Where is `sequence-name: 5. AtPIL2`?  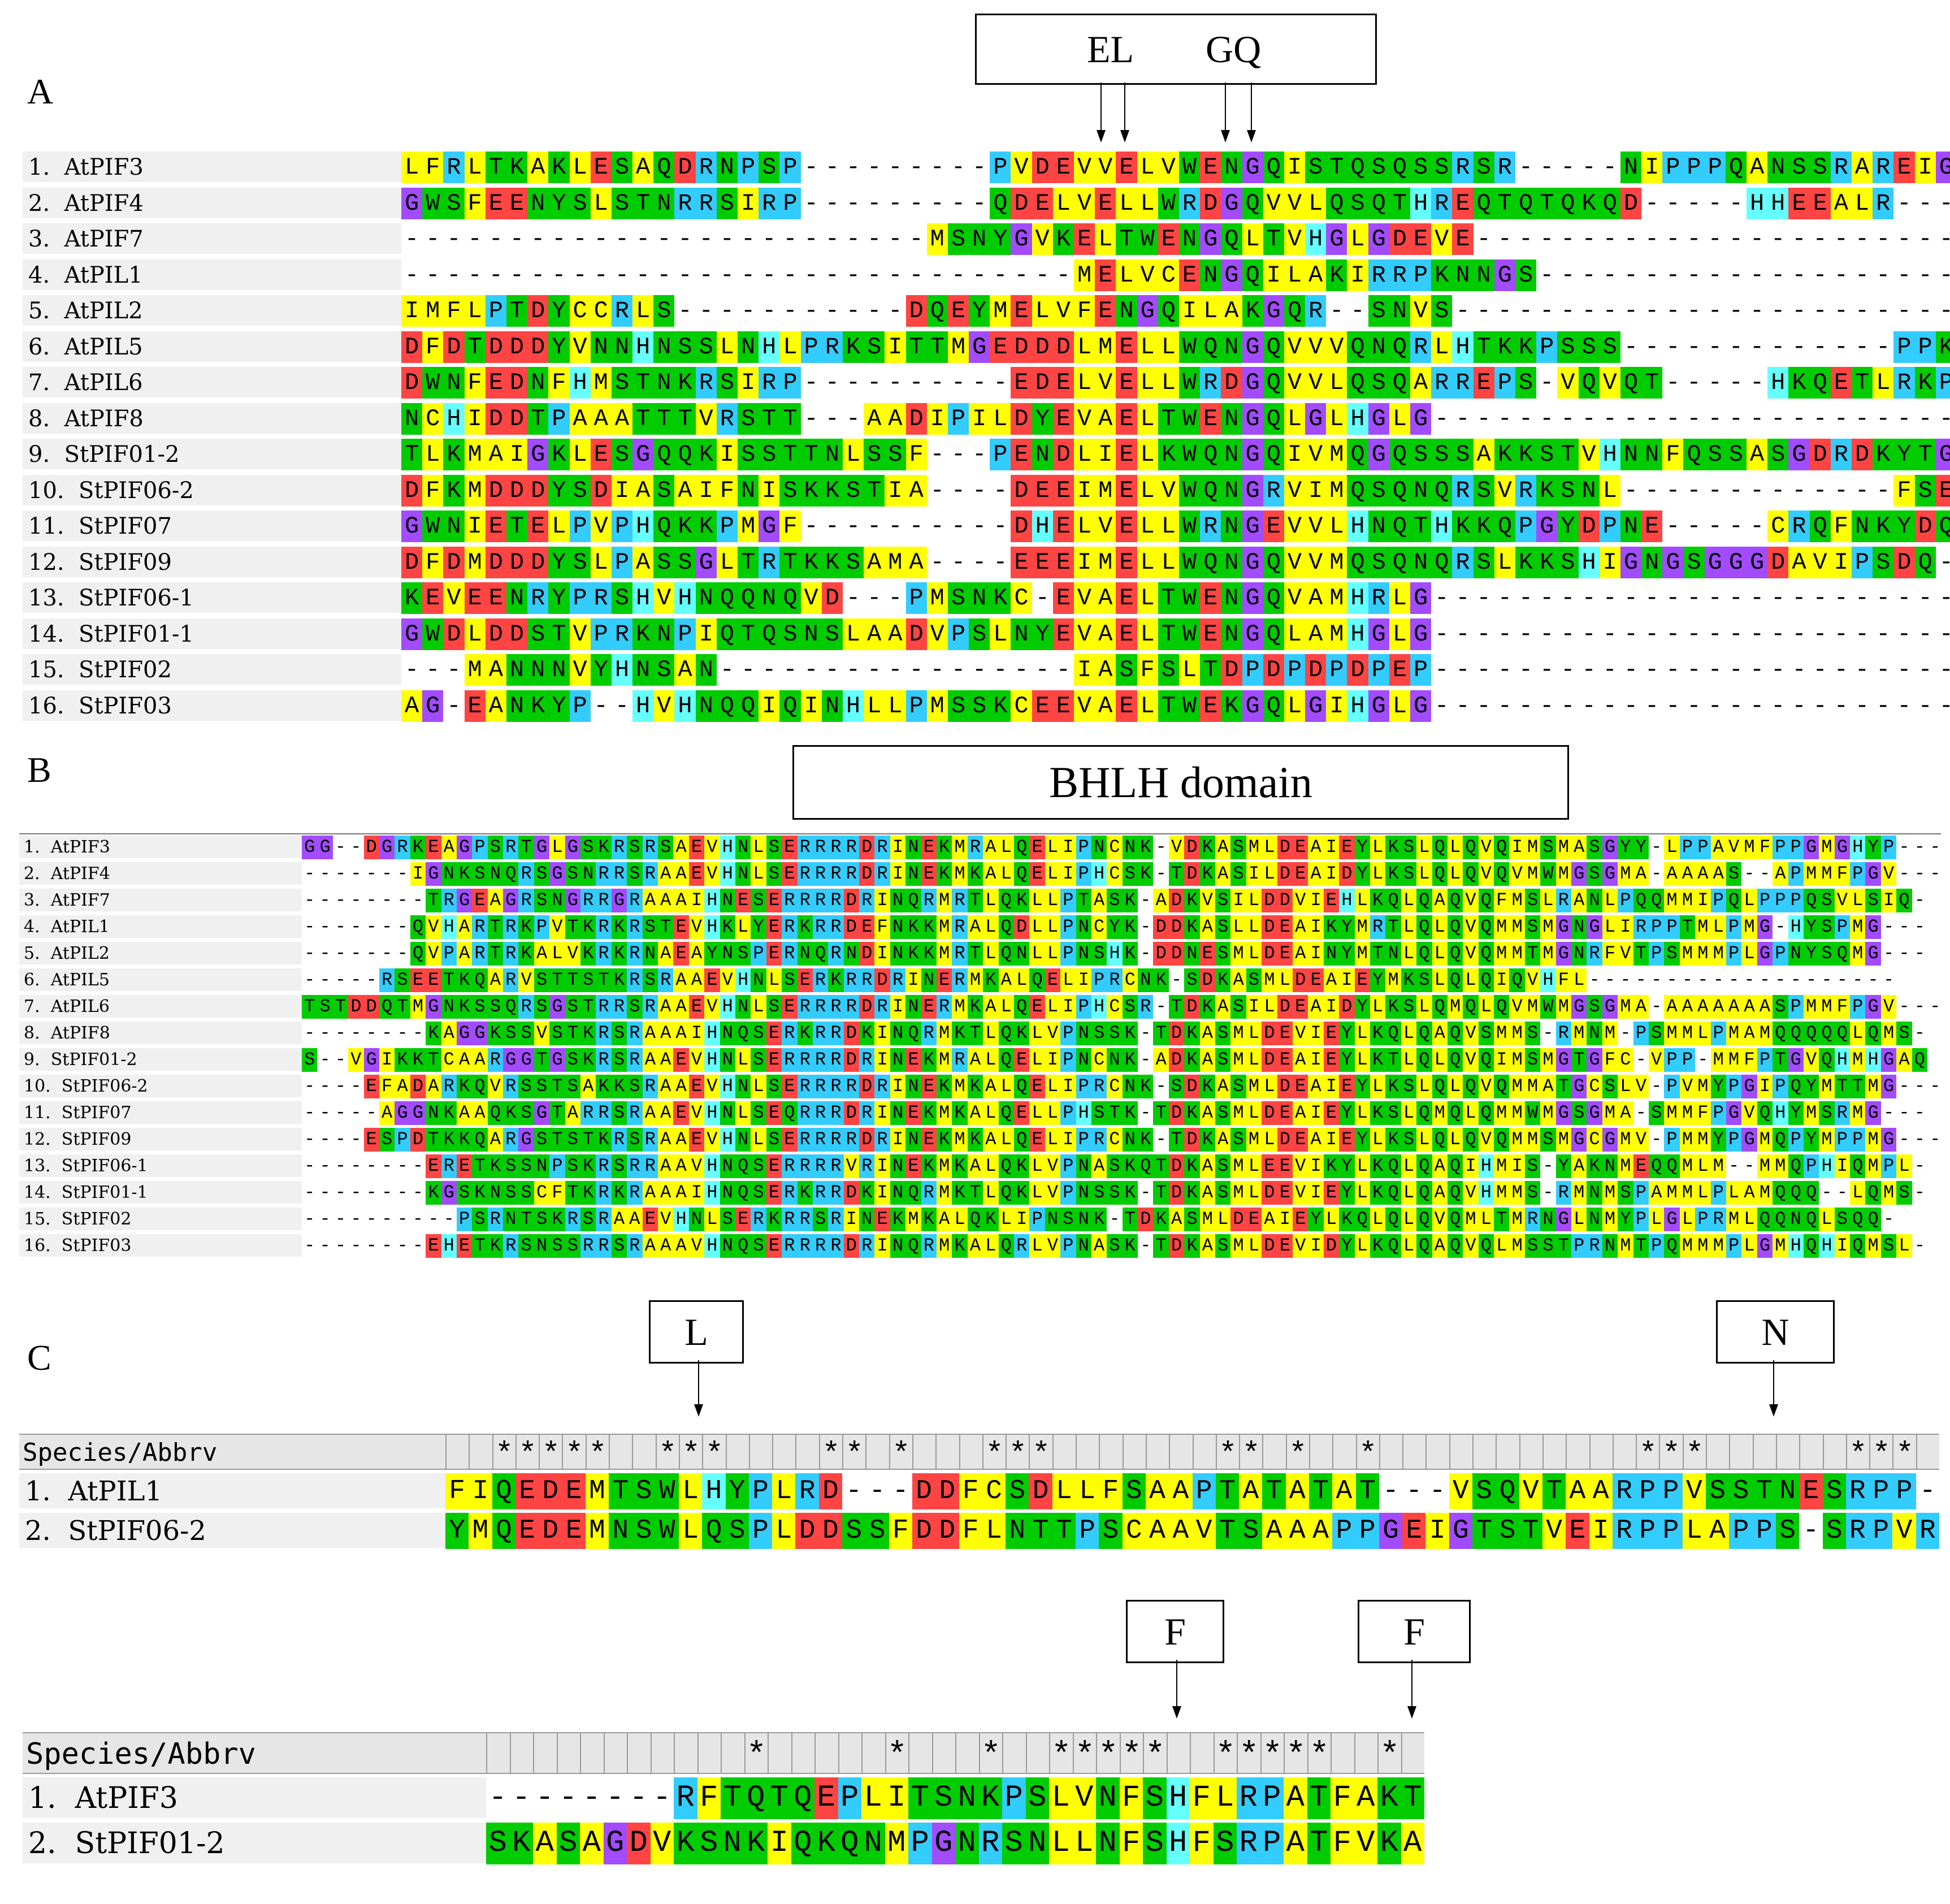
sequence-name: 5. AtPIL2 is located at coordinates (212, 311).